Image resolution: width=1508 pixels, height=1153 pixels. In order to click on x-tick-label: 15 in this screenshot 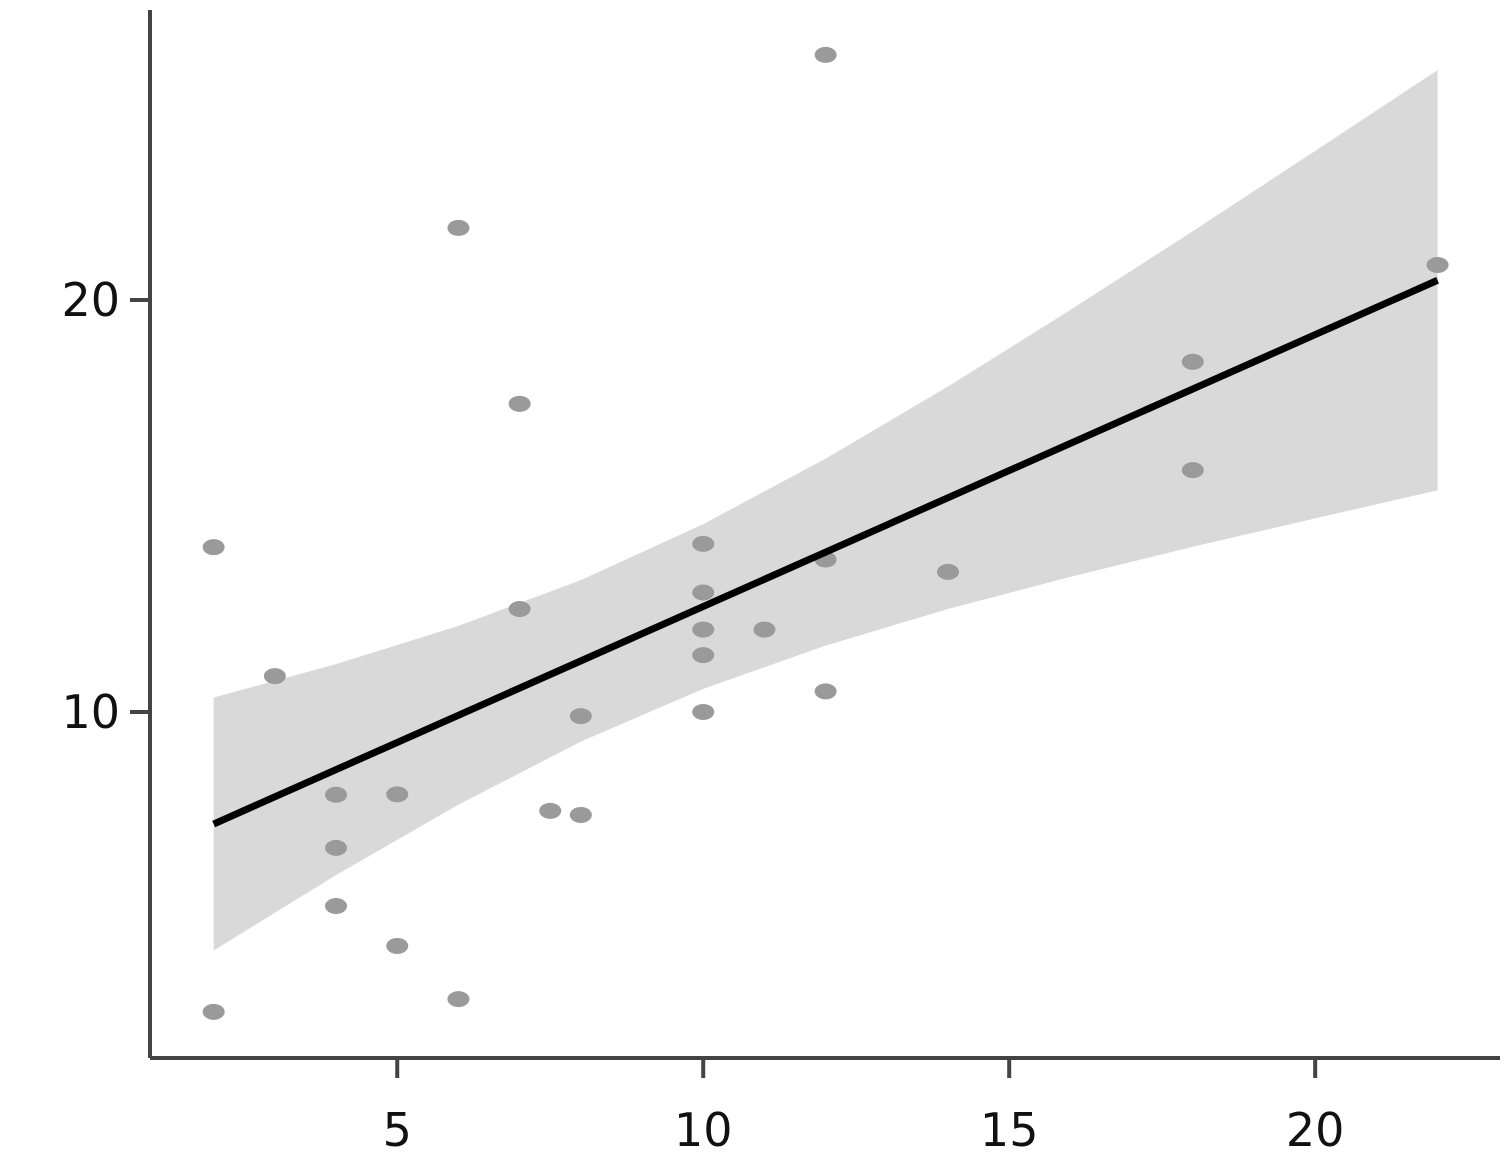, I will do `click(1009, 1128)`.